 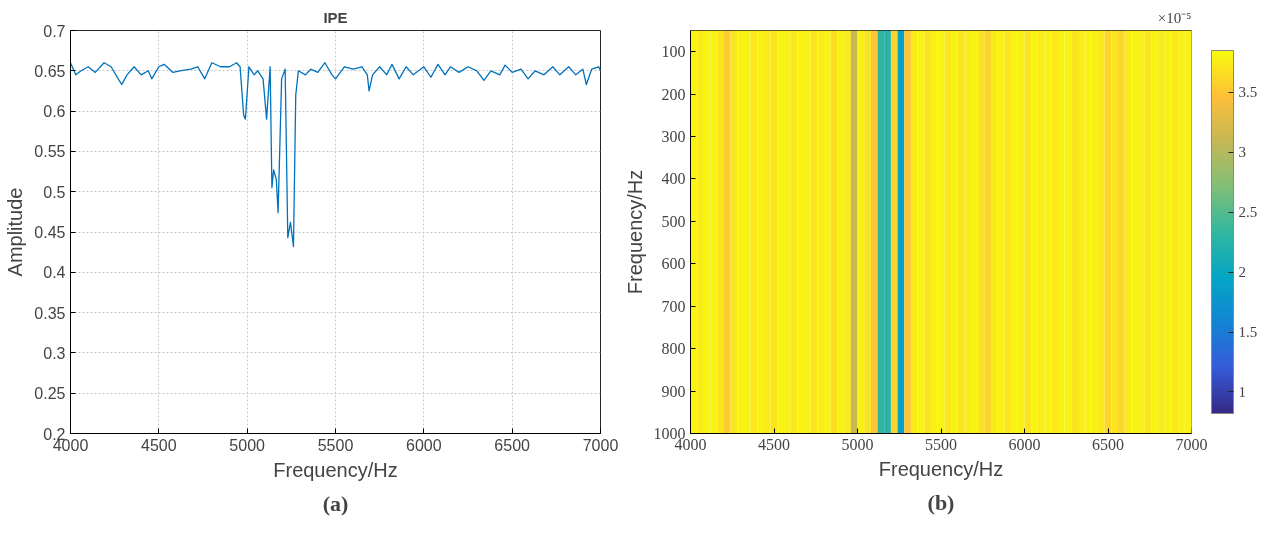 I want to click on y-tick-label: 0.45, so click(x=50, y=232).